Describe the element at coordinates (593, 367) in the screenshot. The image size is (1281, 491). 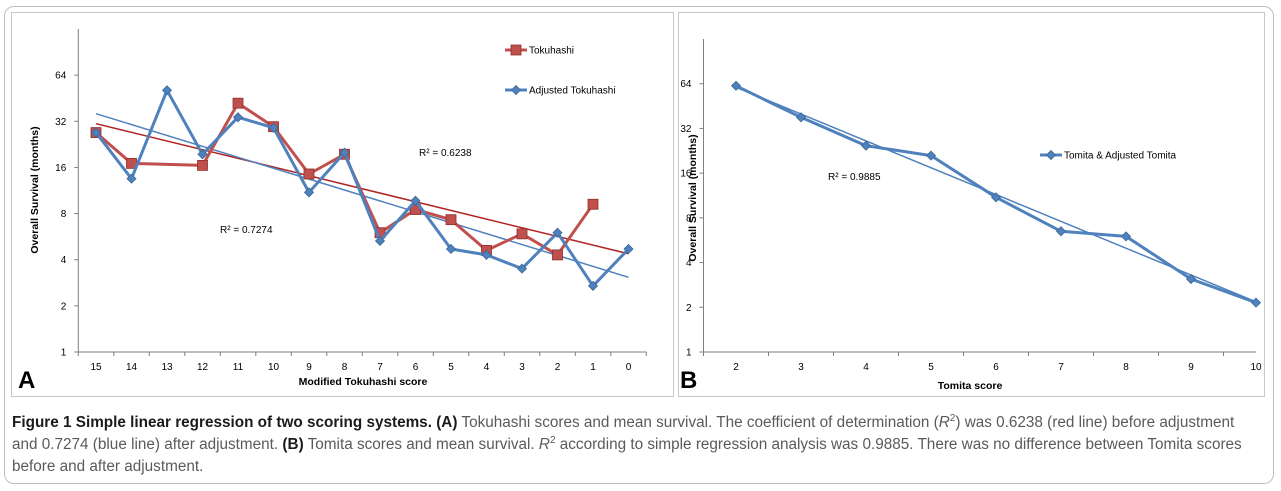
I see `chart-a-x-tick-1: 1` at that location.